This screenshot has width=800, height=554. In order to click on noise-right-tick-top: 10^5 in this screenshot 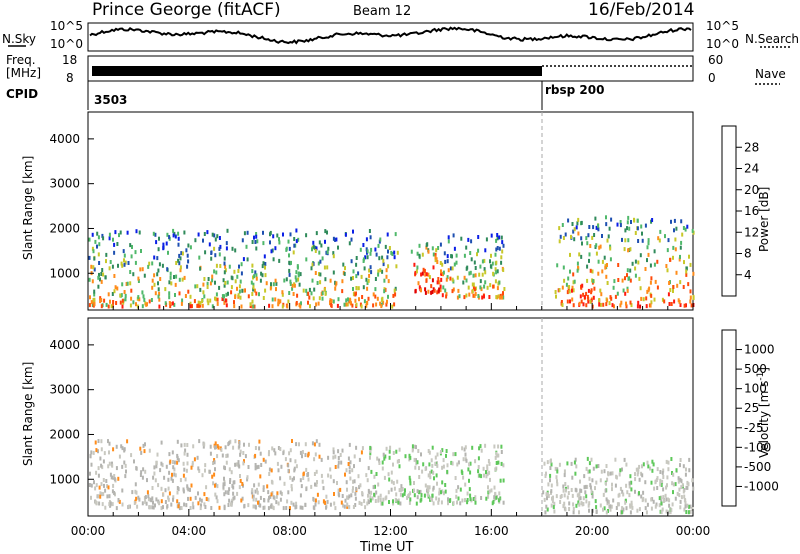, I will do `click(722, 26)`.